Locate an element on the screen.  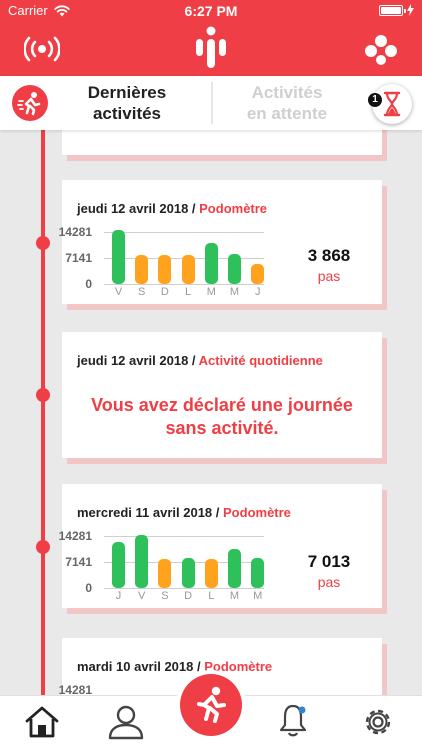
status-bar: Carrier 6:27 PM is located at coordinates (211, 11).